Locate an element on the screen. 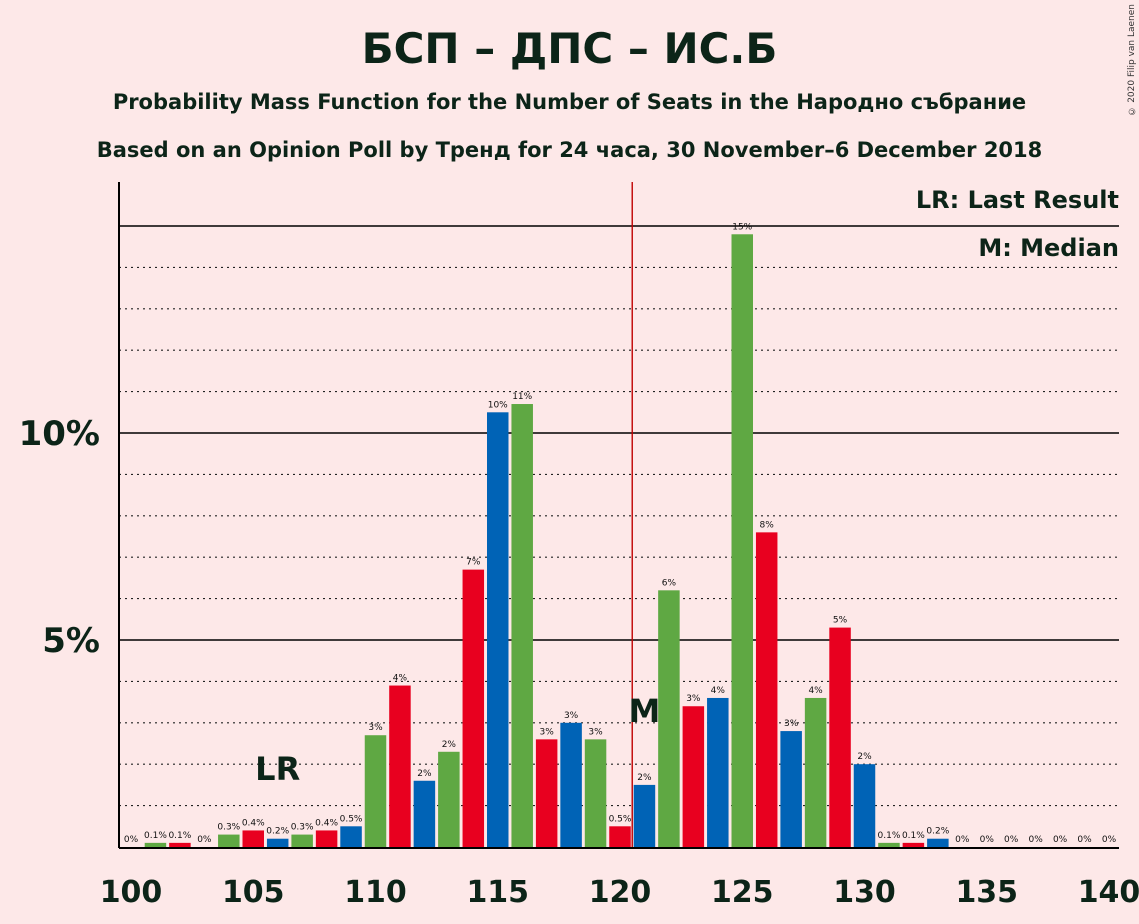 Image resolution: width=1139 pixels, height=924 pixels. legend-last-result: LR: Last Result is located at coordinates (1017, 200).